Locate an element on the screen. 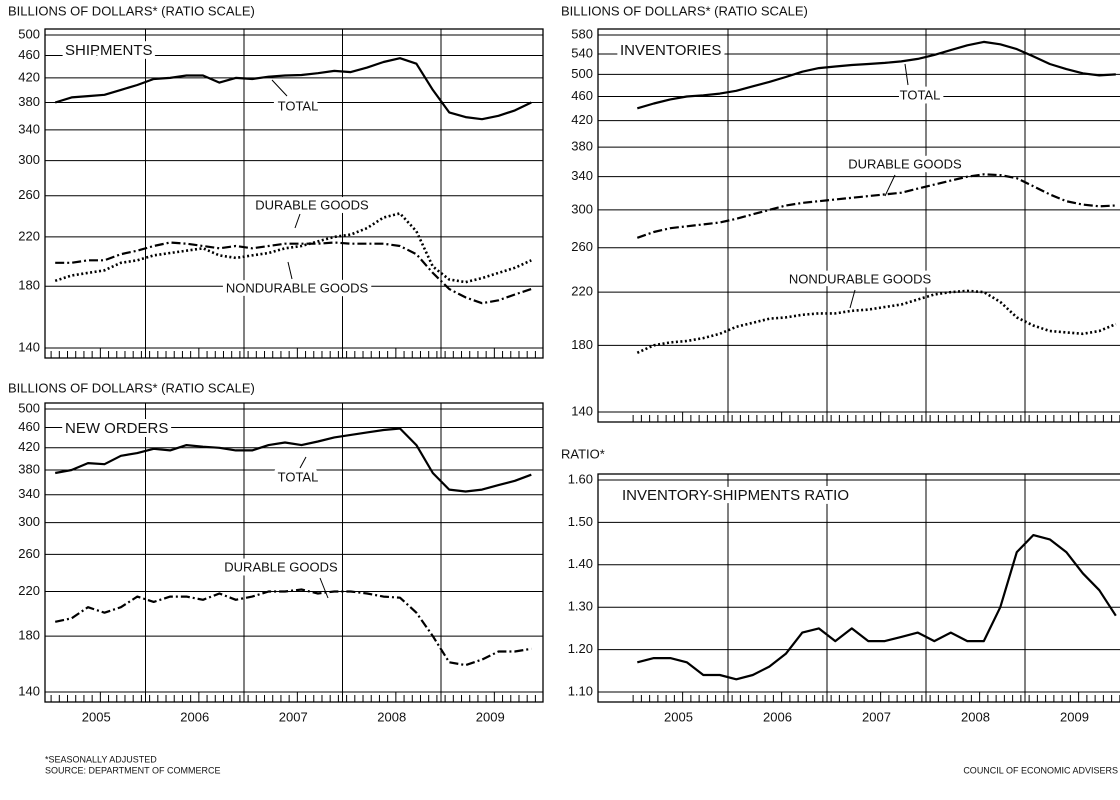 The image size is (1120, 800). panel-title: SHIPMENTS is located at coordinates (109, 50).